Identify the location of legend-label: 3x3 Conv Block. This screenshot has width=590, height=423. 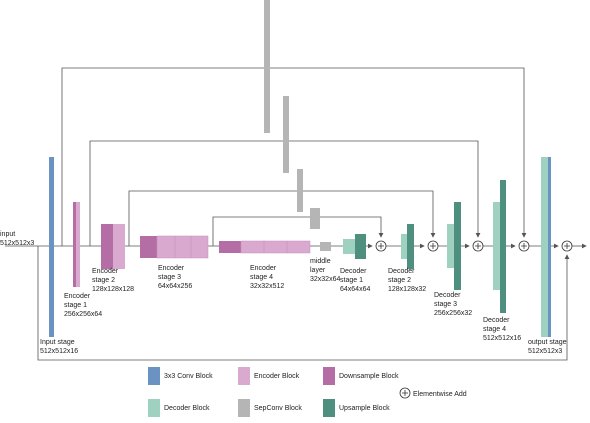
(188, 376).